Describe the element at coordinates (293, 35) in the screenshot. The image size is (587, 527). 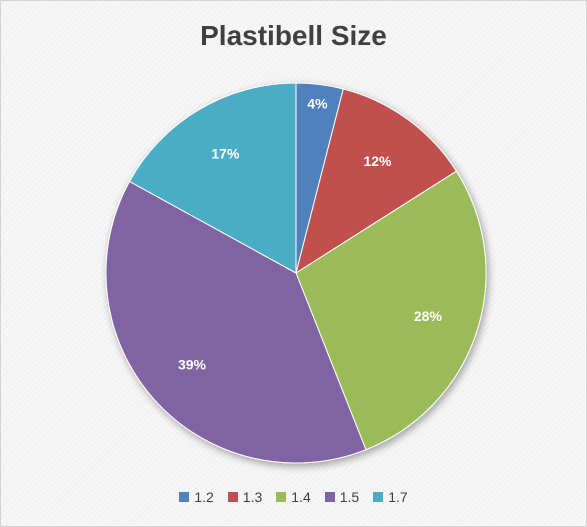
I see `chart-title: Plastibell Size` at that location.